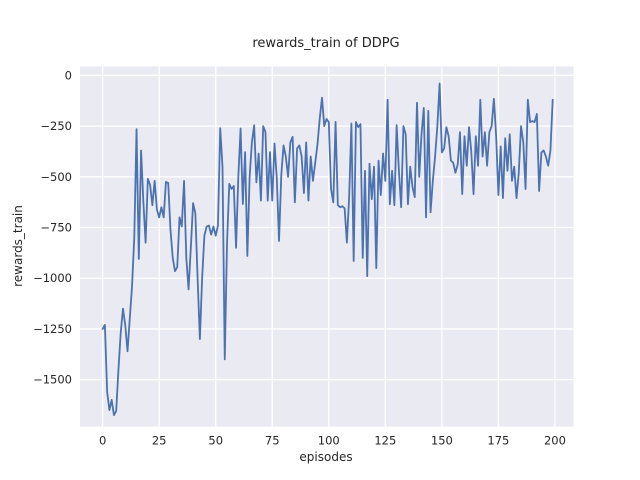  Describe the element at coordinates (68, 75) in the screenshot. I see `y-tick-label: 0` at that location.